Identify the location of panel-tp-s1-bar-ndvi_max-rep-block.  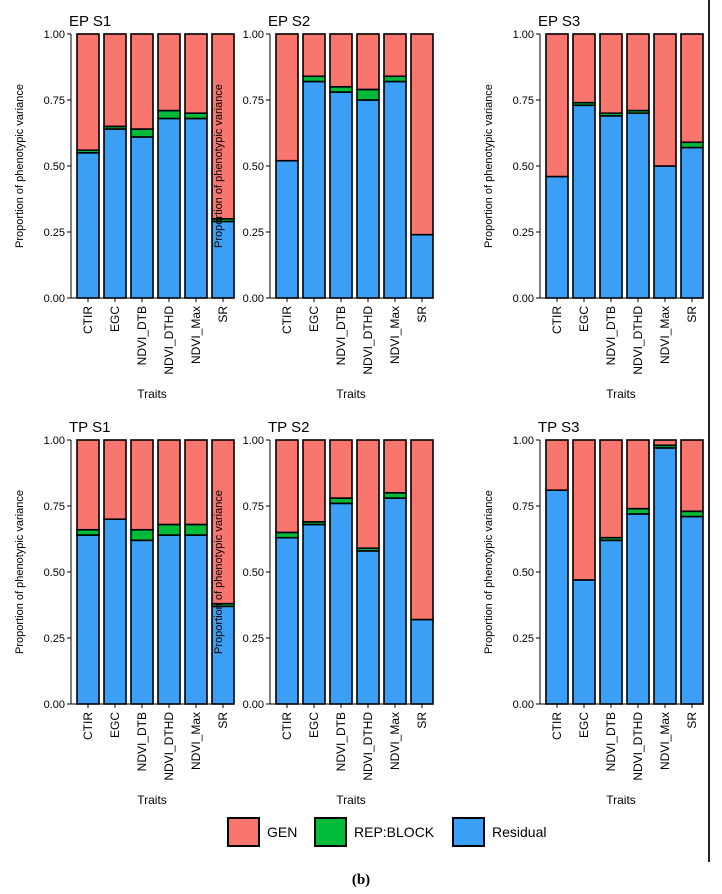
(196, 529).